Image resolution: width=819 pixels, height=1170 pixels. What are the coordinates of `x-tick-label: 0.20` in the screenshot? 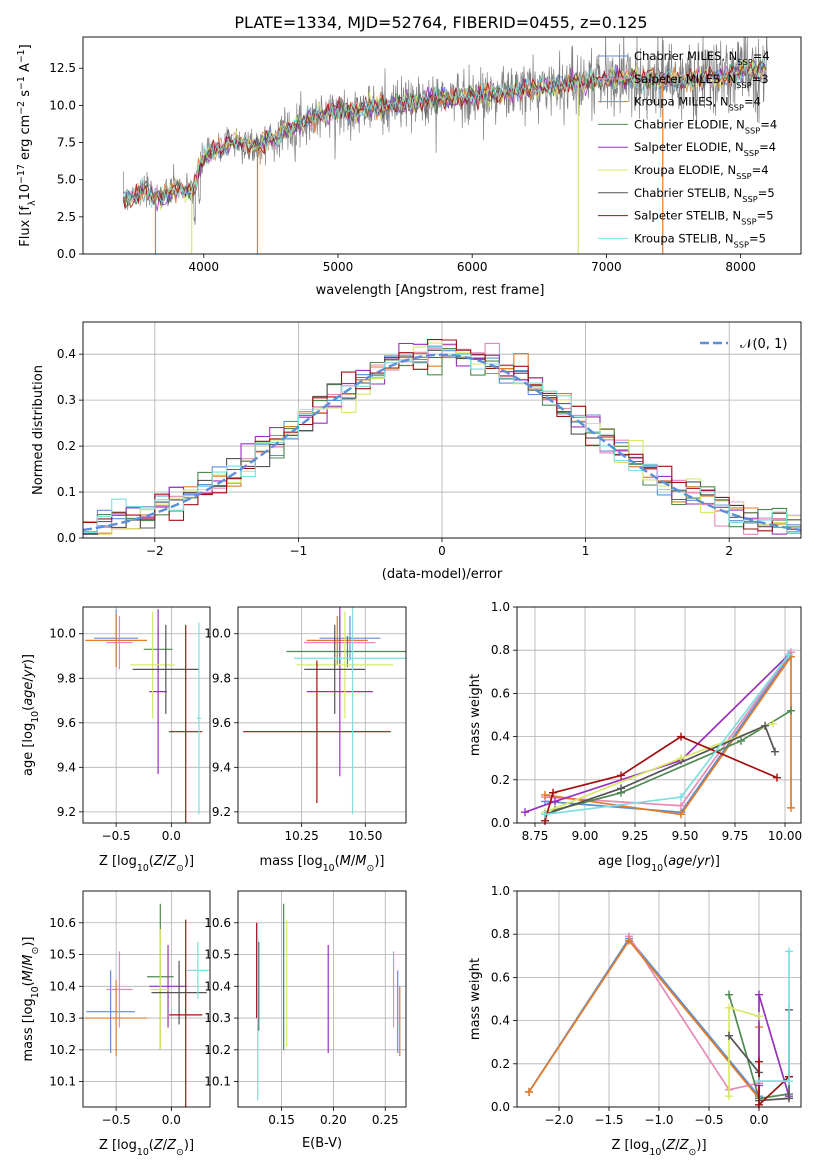 It's located at (333, 1120).